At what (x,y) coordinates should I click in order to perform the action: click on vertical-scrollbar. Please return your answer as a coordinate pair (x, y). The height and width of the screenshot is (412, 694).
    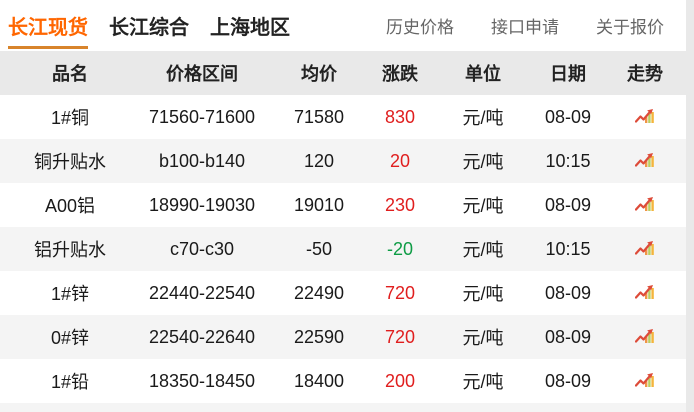
    Looking at the image, I should click on (690, 206).